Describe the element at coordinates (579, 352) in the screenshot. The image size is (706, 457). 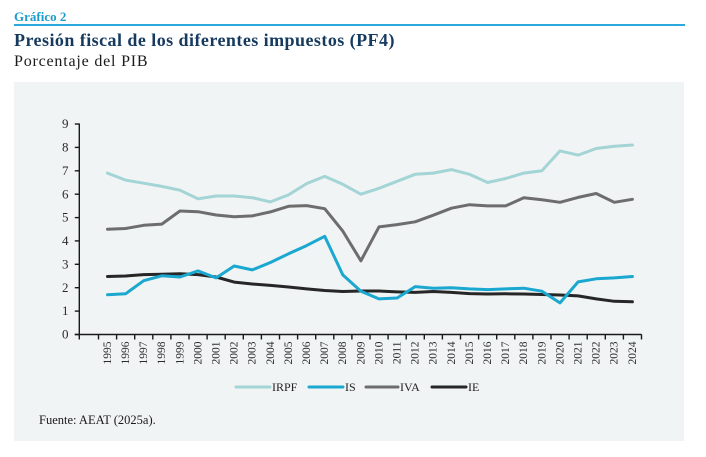
I see `svg-text: 2021` at that location.